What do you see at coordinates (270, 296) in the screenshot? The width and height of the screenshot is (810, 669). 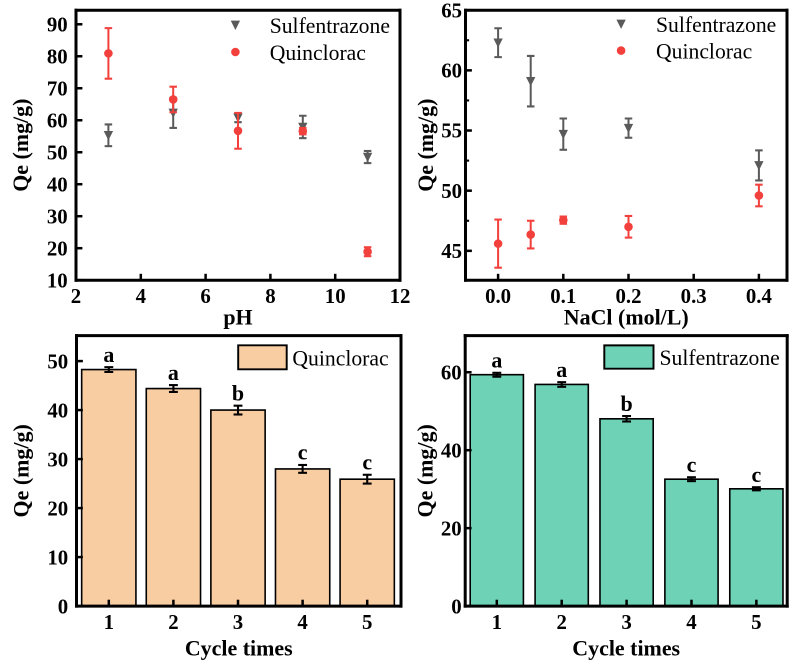 I see `svg-text: 8` at bounding box center [270, 296].